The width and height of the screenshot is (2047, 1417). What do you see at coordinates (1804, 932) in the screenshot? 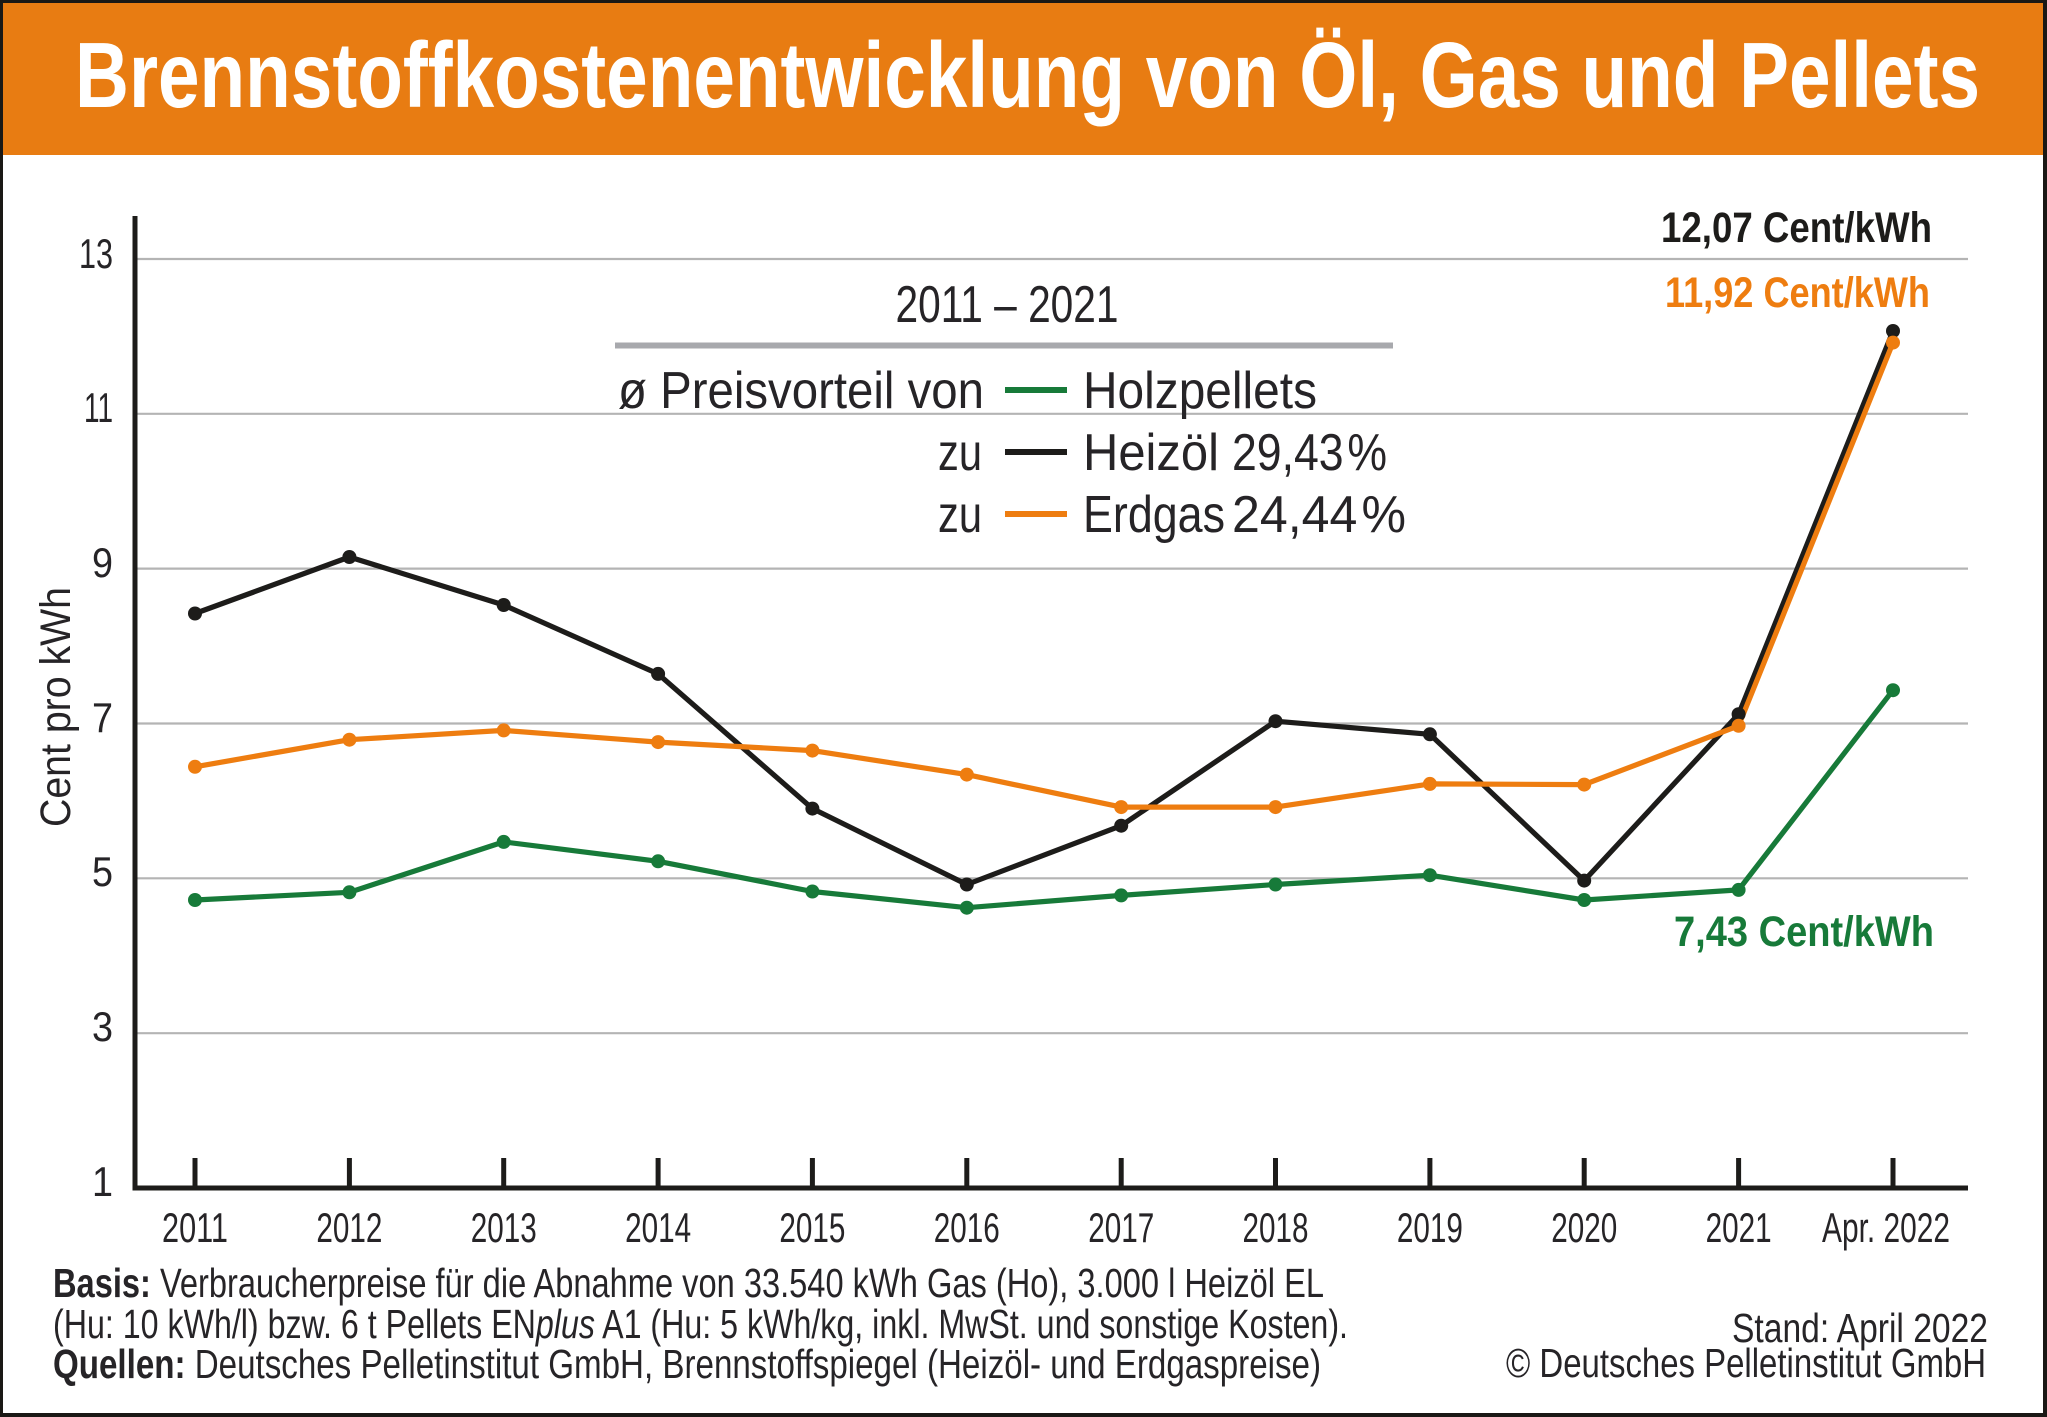
I see `svg-text: 7,43 Cent/kWh` at bounding box center [1804, 932].